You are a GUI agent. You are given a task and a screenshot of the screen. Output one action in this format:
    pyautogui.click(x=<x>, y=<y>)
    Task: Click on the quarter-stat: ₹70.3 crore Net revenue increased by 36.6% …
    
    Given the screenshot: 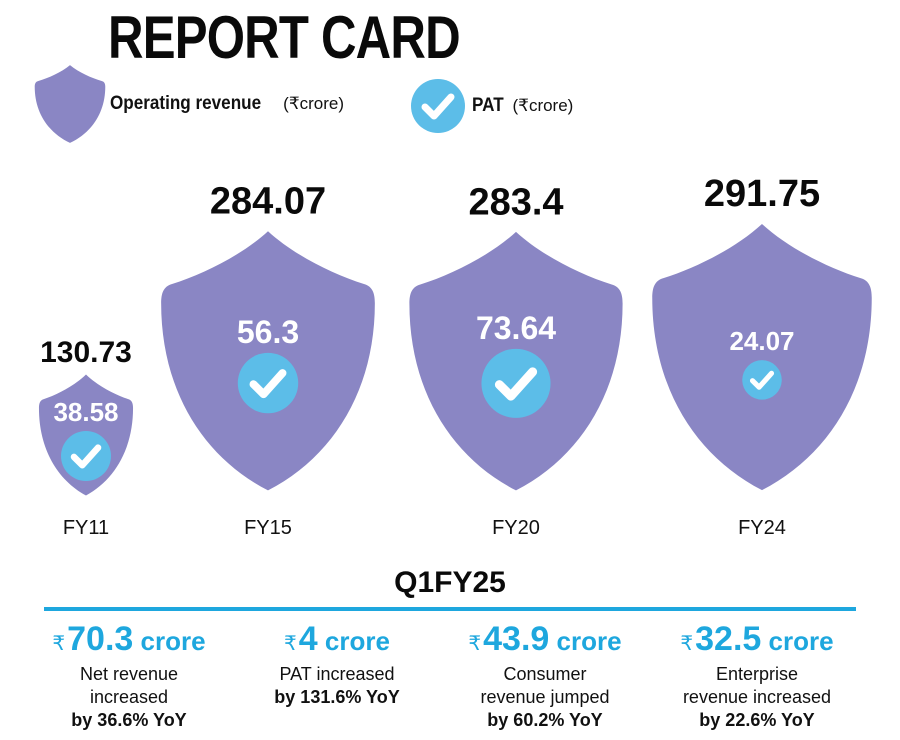 What is the action you would take?
    pyautogui.click(x=129, y=677)
    